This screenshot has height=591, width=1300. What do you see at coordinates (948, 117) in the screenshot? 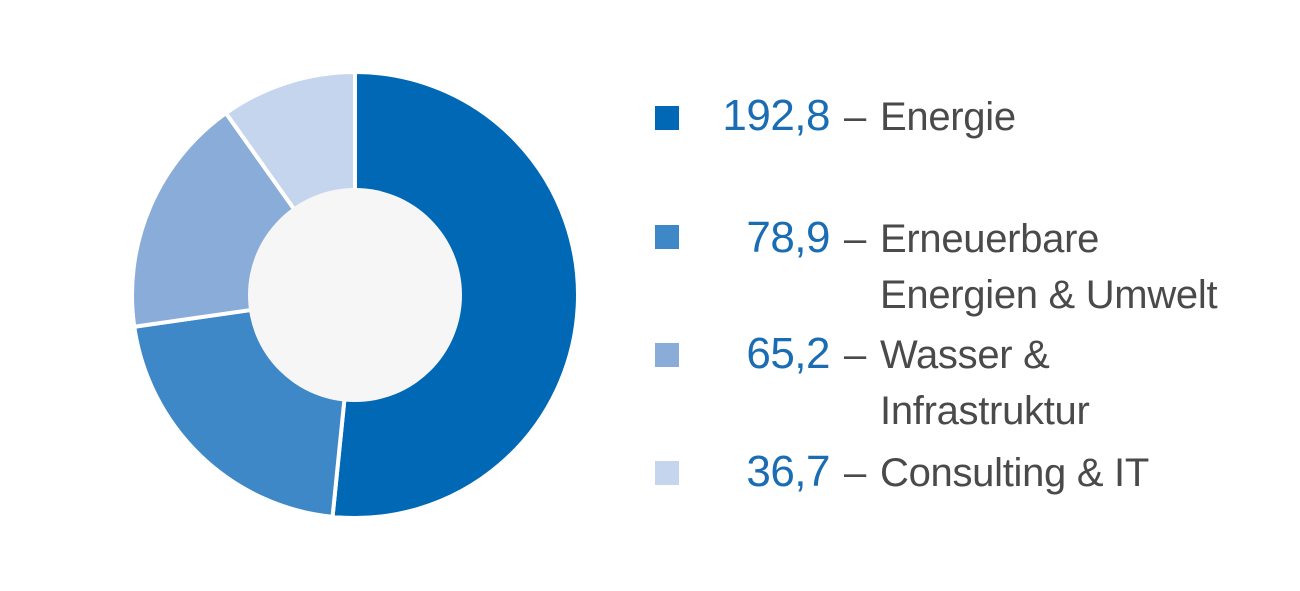
I see `legend-label: Energie` at bounding box center [948, 117].